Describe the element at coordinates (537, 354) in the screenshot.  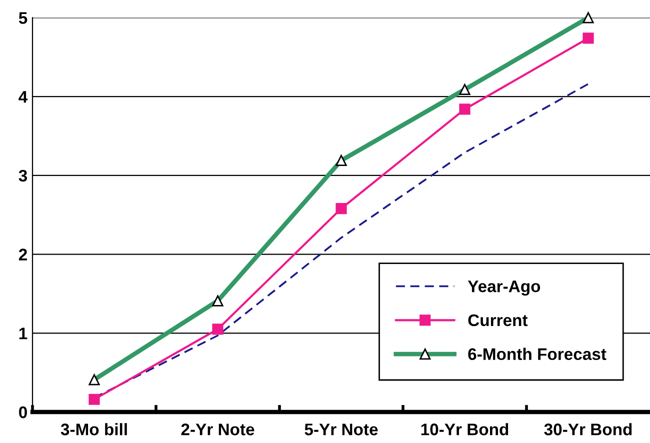
I see `legend-label: 6-Month Forecast` at that location.